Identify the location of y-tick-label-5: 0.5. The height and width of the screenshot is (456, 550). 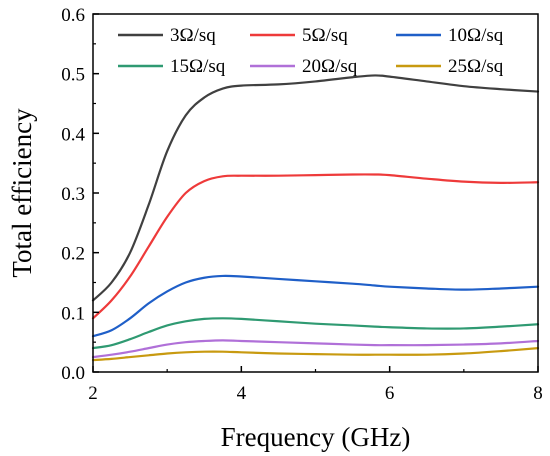
(73, 75).